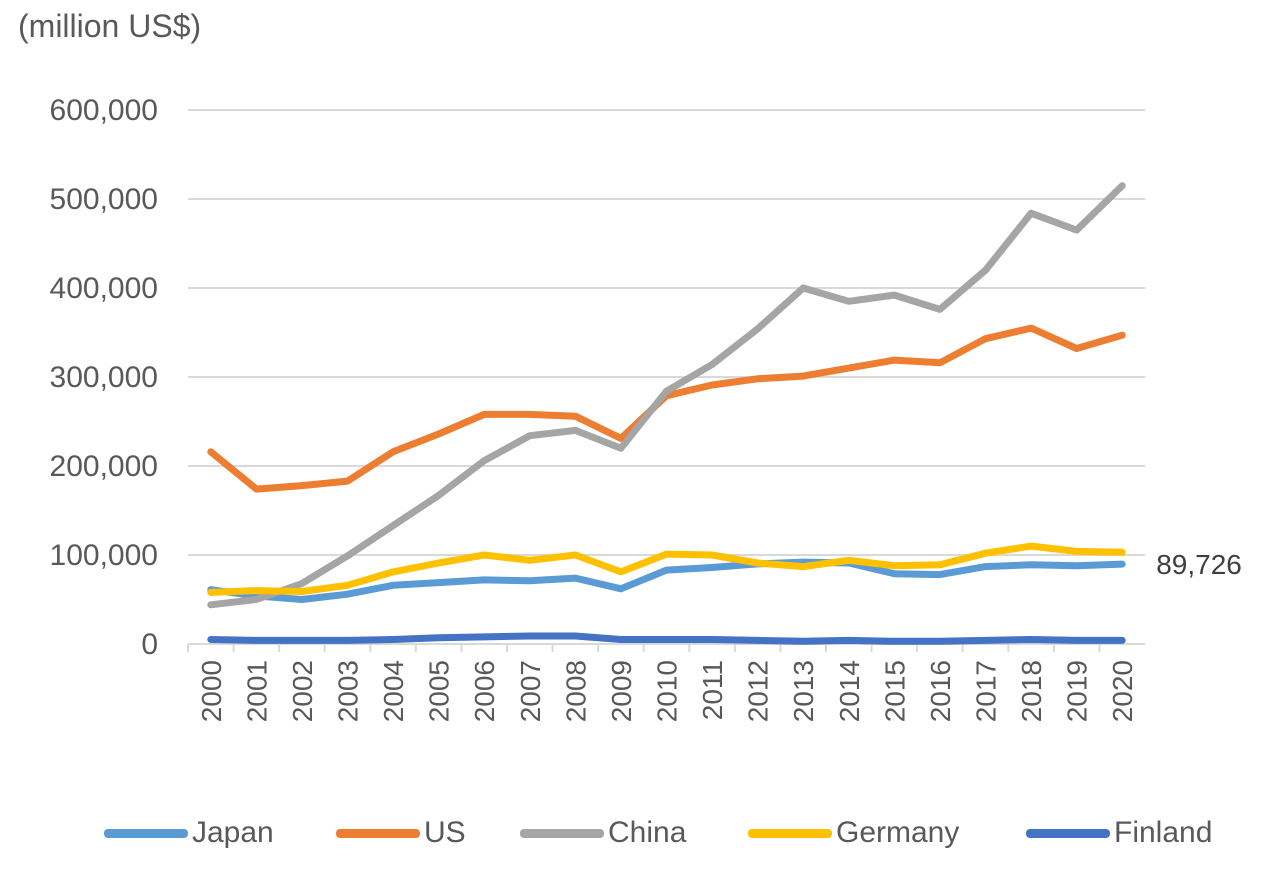 The height and width of the screenshot is (870, 1280). What do you see at coordinates (530, 691) in the screenshot?
I see `x-tick-label: 2007` at bounding box center [530, 691].